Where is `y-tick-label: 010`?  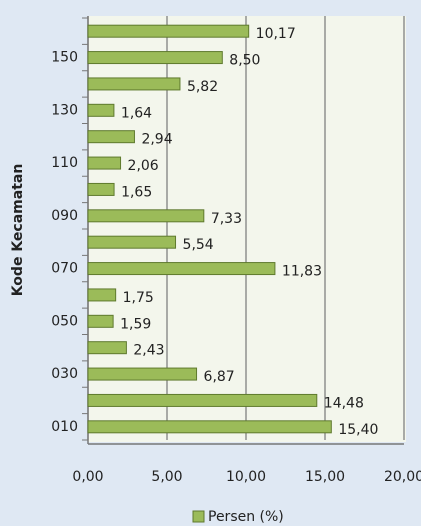 y-tick-label: 010 is located at coordinates (64, 427).